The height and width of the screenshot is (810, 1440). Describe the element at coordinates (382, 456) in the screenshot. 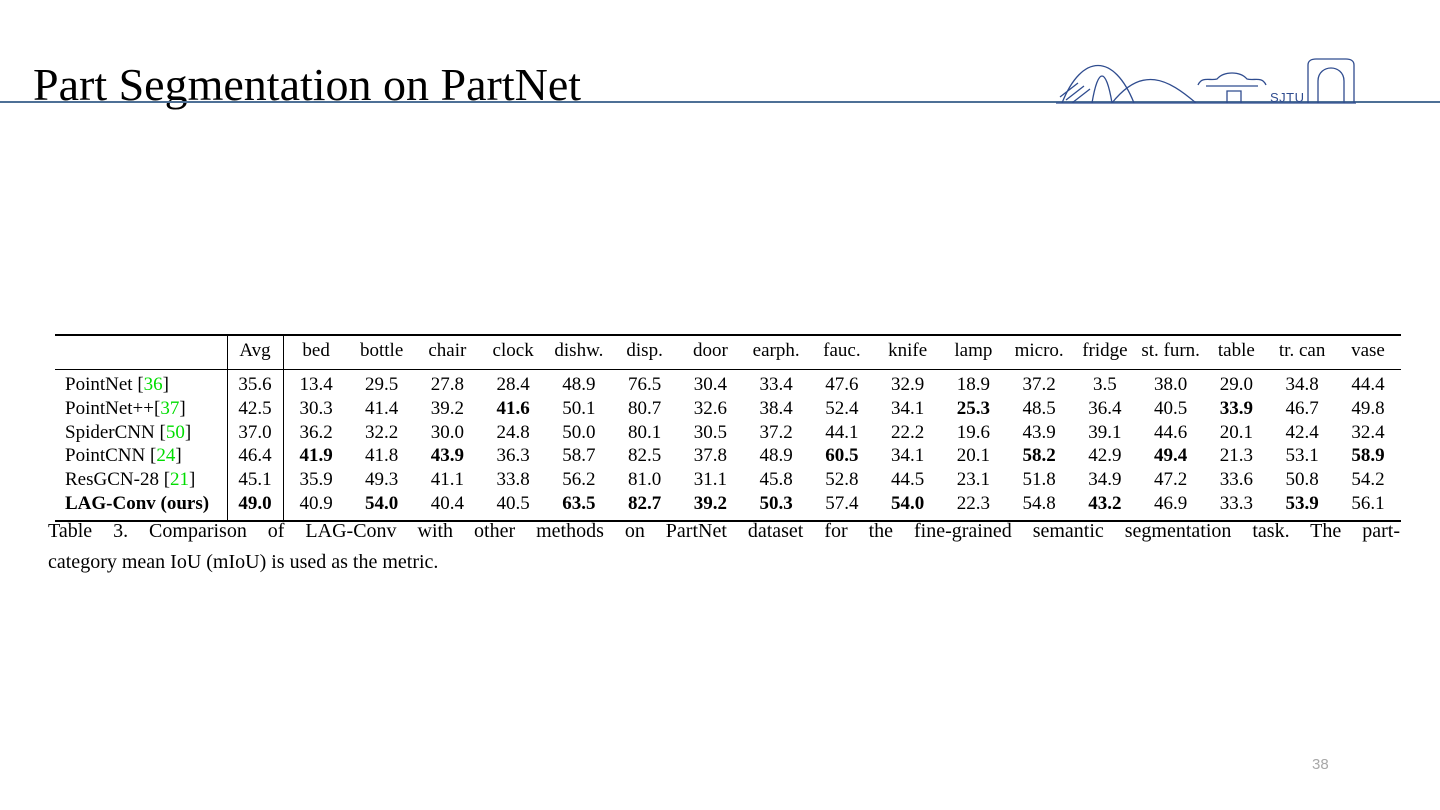

I see `value-cell: 41.8` at that location.